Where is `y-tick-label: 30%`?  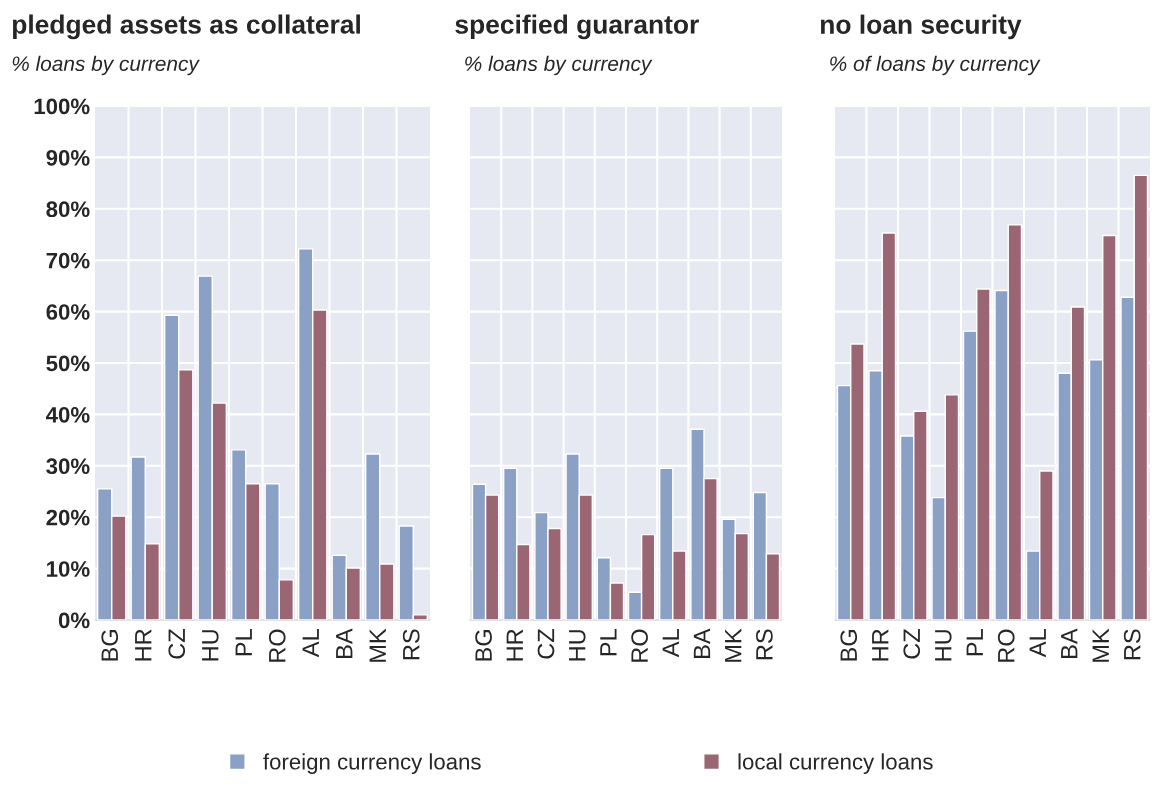
y-tick-label: 30% is located at coordinates (68, 466).